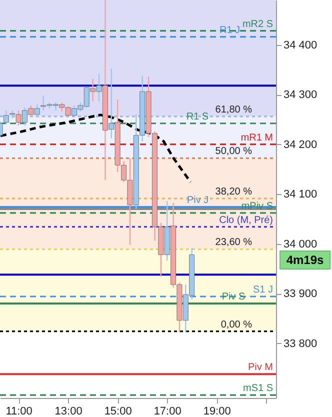 Image resolution: width=332 pixels, height=417 pixels. Describe the element at coordinates (301, 45) in the screenshot. I see `y-tick-label: 34 400` at that location.